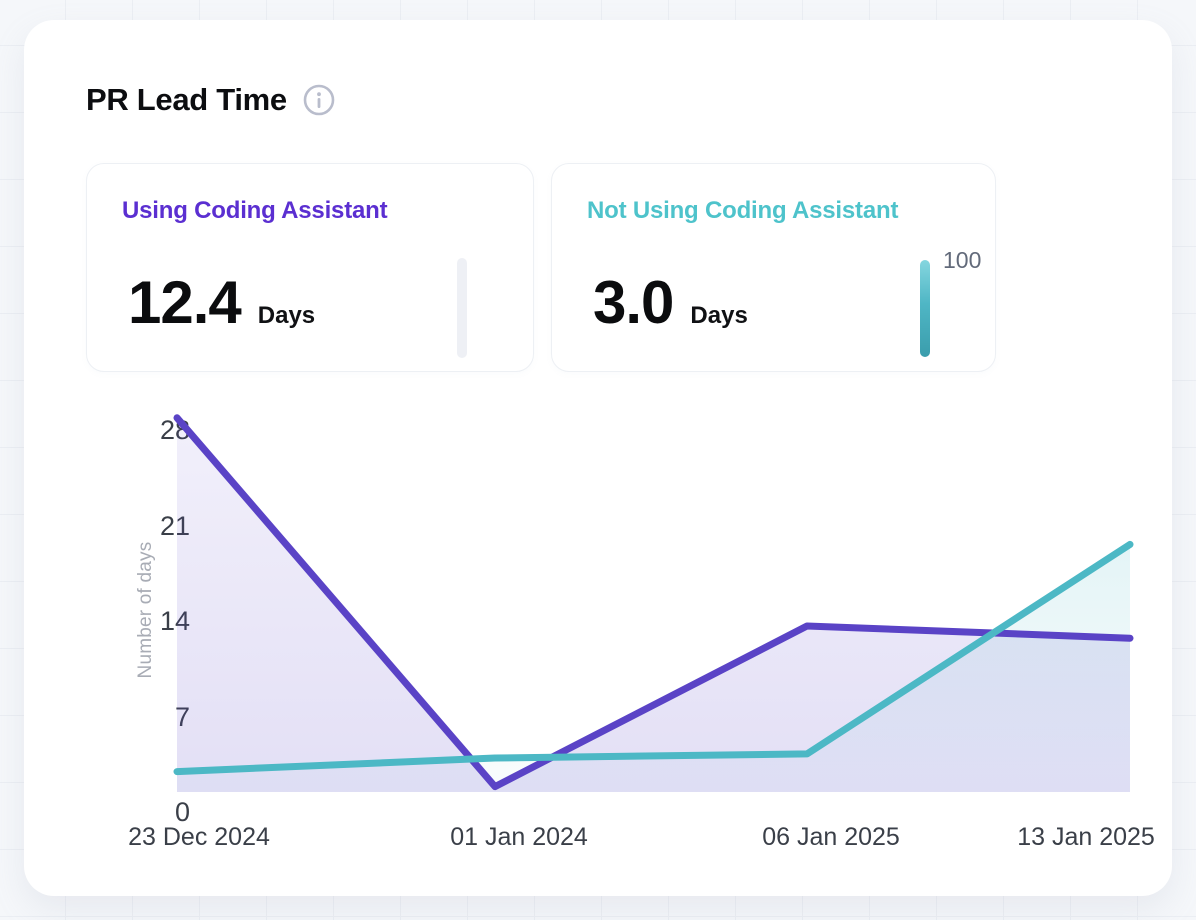  What do you see at coordinates (1086, 837) in the screenshot?
I see `x-tick-3: 13 Jan 2025` at bounding box center [1086, 837].